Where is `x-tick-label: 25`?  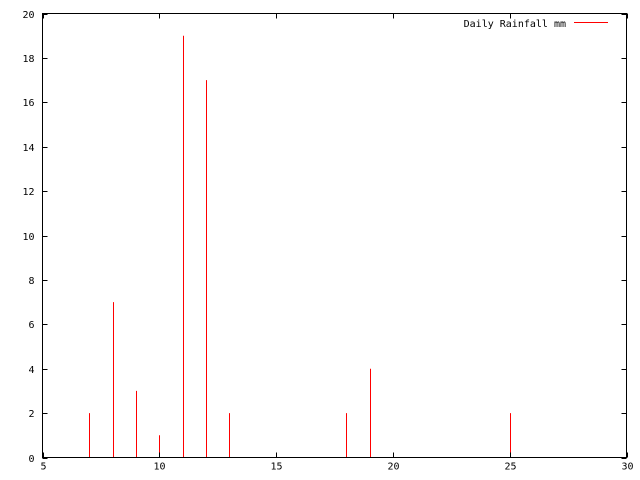
x-tick-label: 25 is located at coordinates (510, 467).